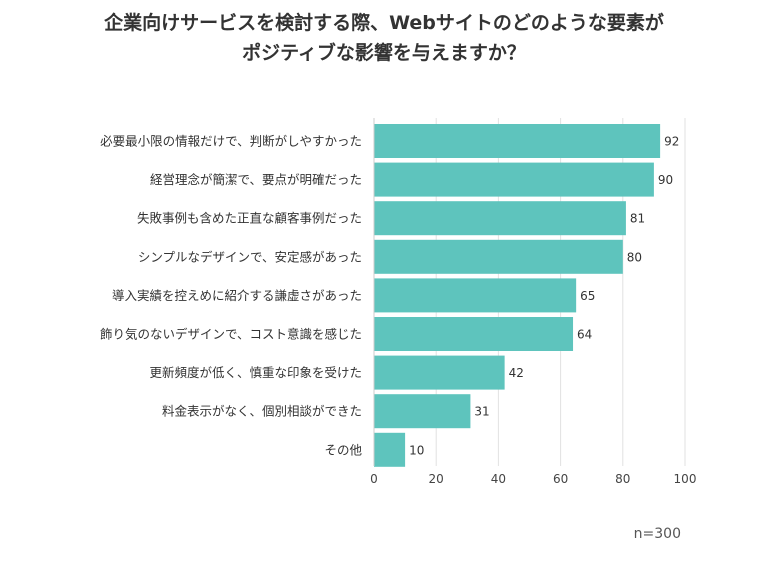 This screenshot has width=768, height=576. What do you see at coordinates (481, 412) in the screenshot?
I see `value-label: 31` at bounding box center [481, 412].